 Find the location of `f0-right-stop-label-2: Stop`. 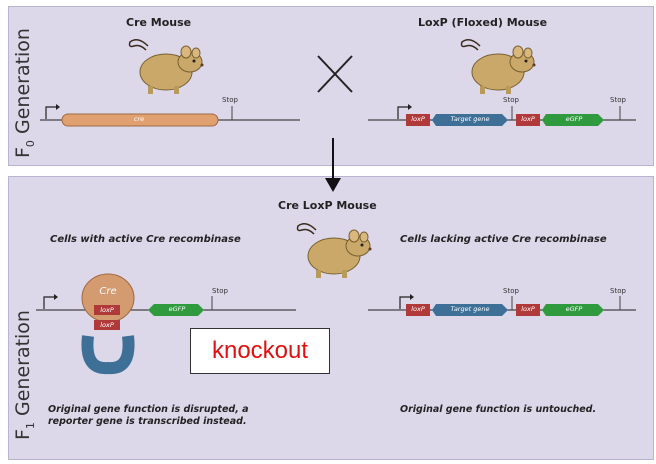

f0-right-stop-label-2: Stop is located at coordinates (618, 100).